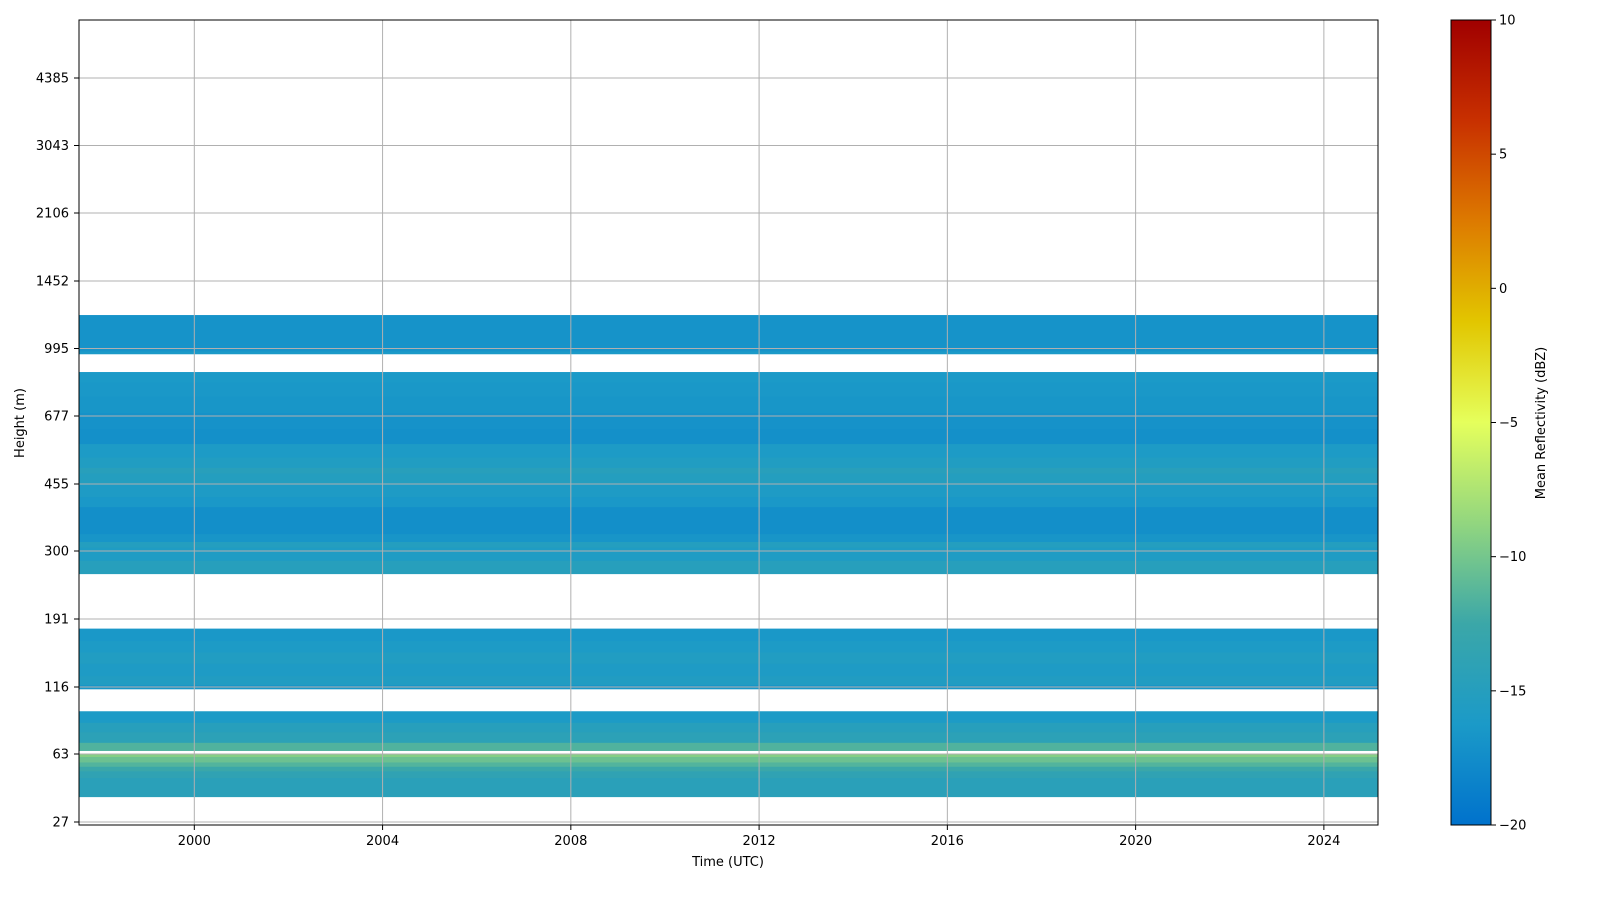  What do you see at coordinates (56, 552) in the screenshot?
I see `y-tick-label: 300` at bounding box center [56, 552].